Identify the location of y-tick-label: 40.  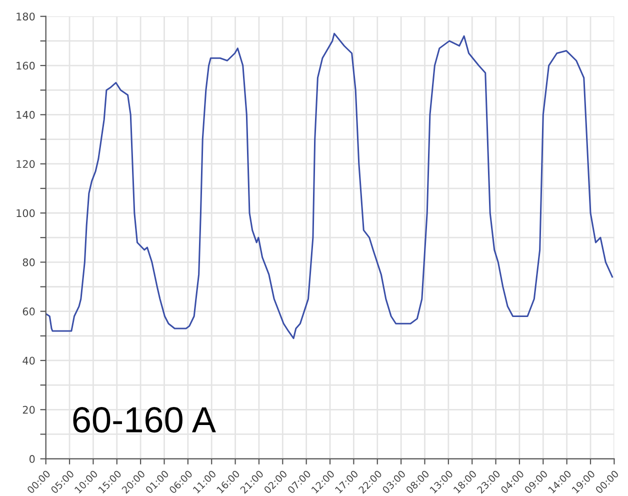
(28, 360).